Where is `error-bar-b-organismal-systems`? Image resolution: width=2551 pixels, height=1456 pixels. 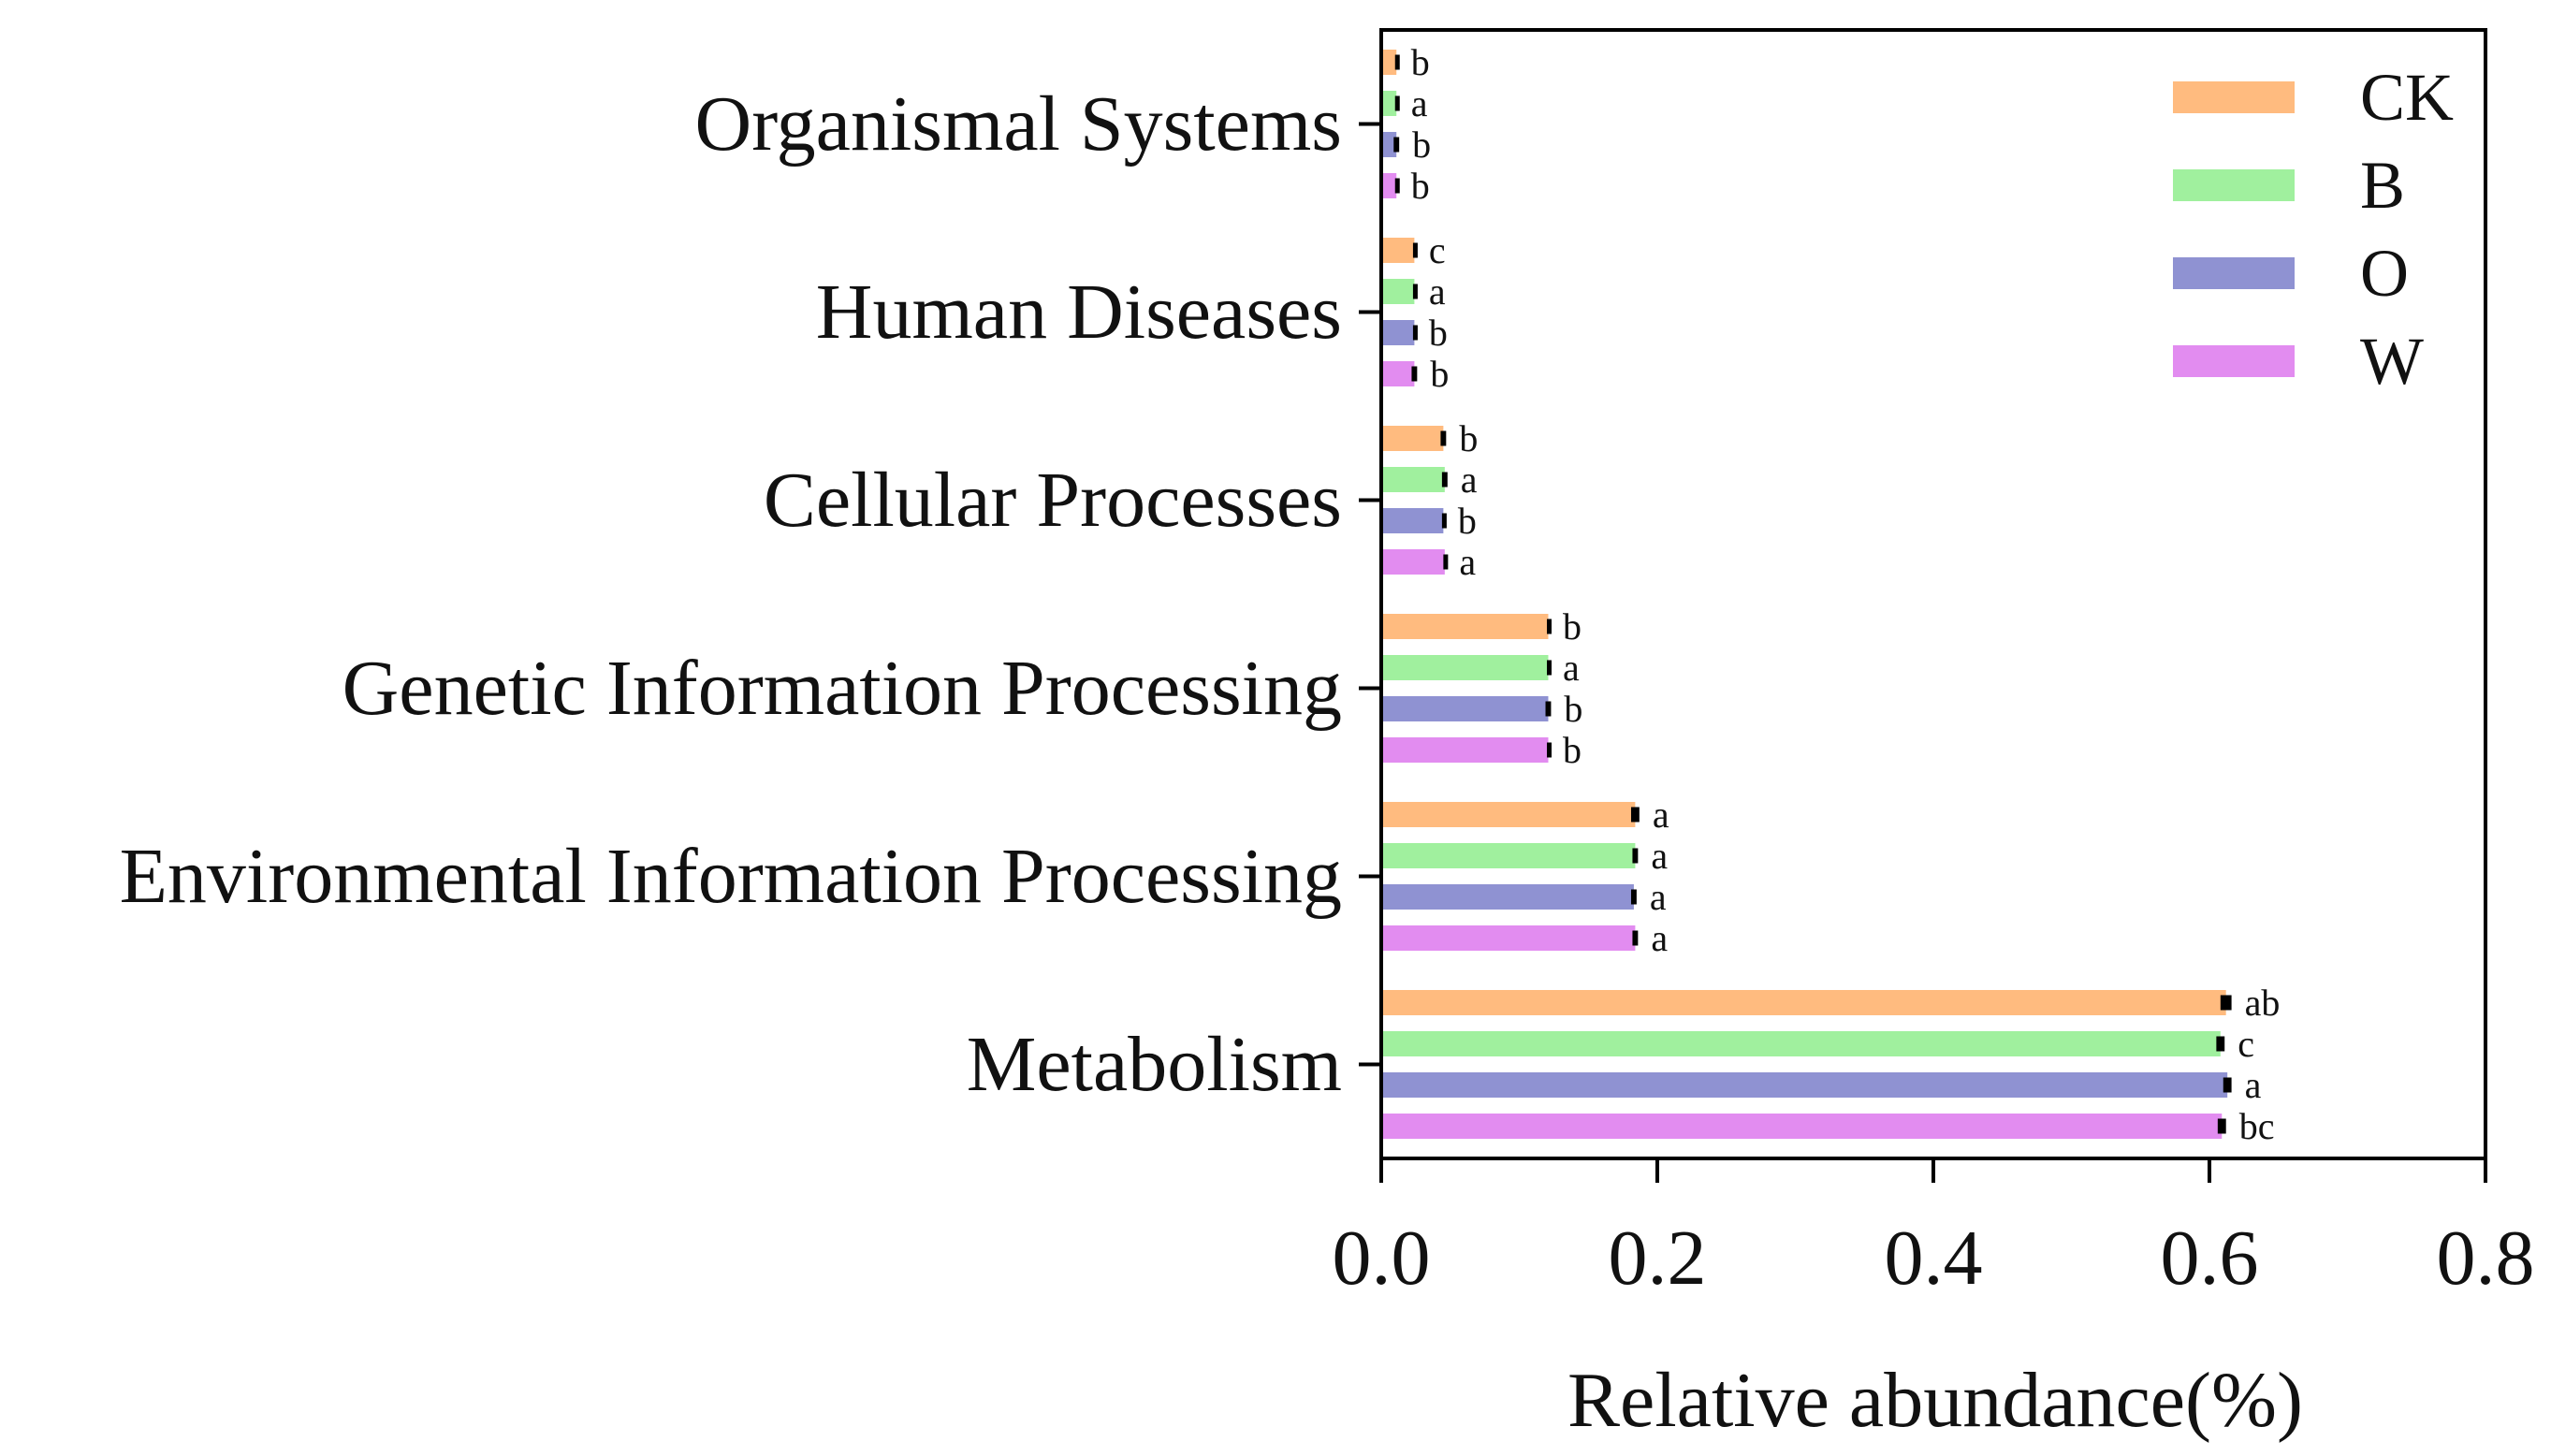
error-bar-b-organismal-systems is located at coordinates (1397, 103).